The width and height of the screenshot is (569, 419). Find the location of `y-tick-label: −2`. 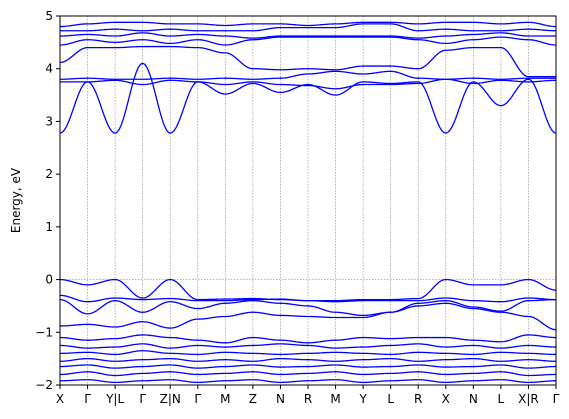

y-tick-label: −2 is located at coordinates (44, 385).